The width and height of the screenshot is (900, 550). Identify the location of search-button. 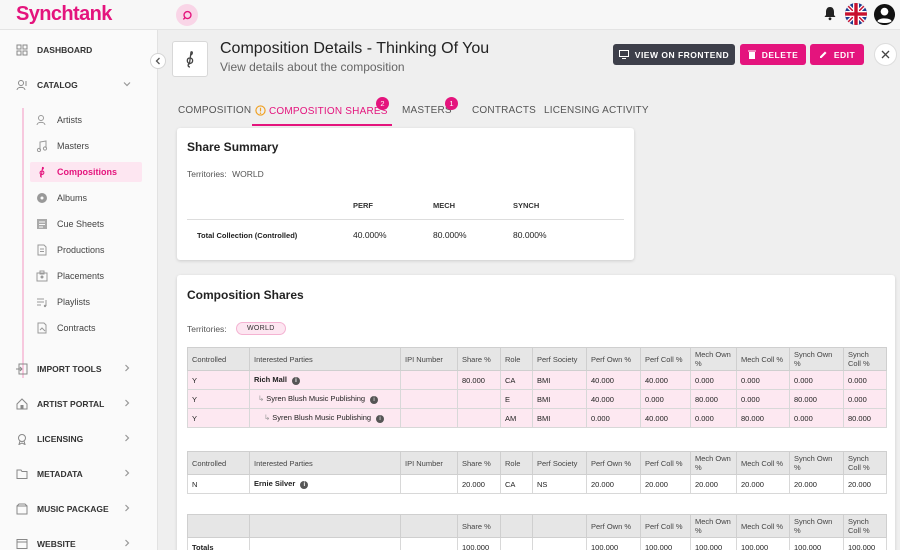
(187, 15).